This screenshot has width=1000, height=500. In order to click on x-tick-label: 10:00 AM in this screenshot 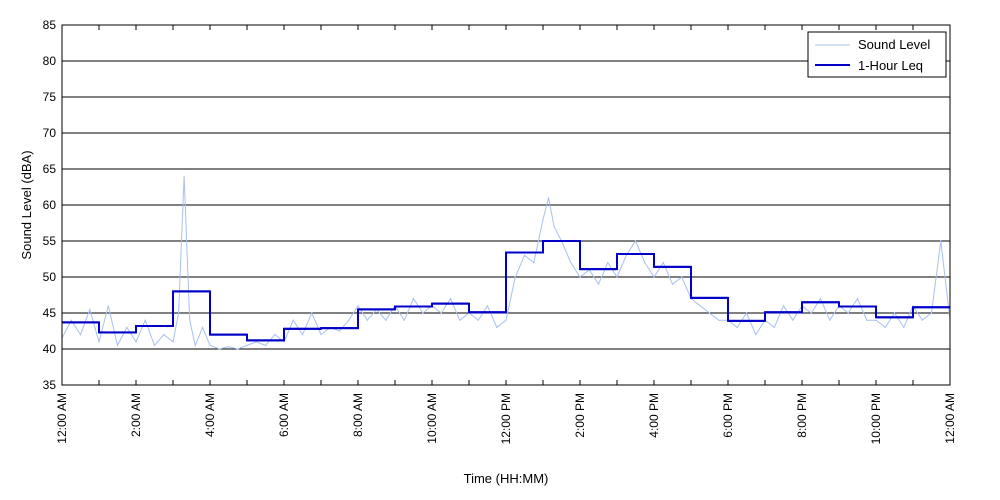, I will do `click(432, 418)`.